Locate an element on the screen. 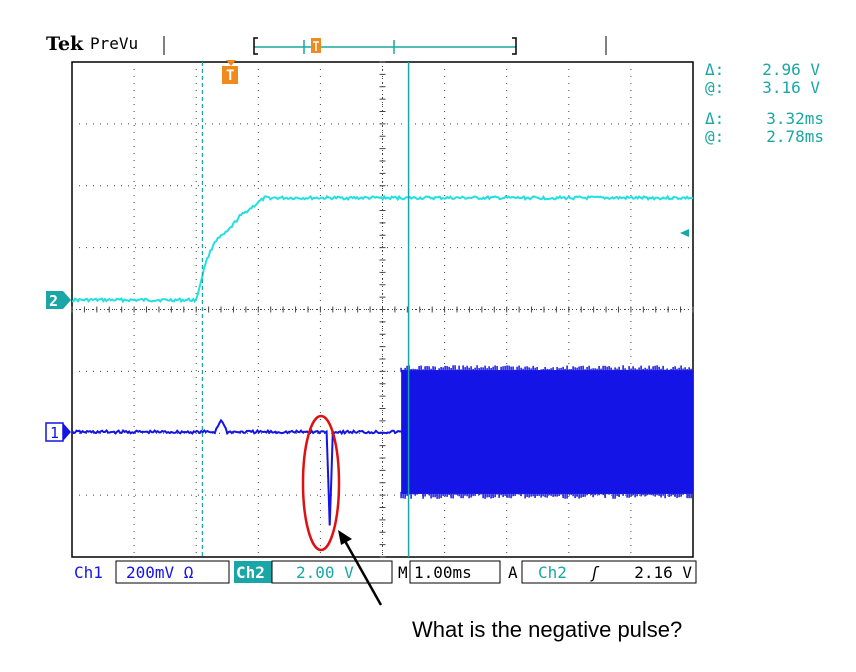  highlight-ellipse is located at coordinates (321, 483).